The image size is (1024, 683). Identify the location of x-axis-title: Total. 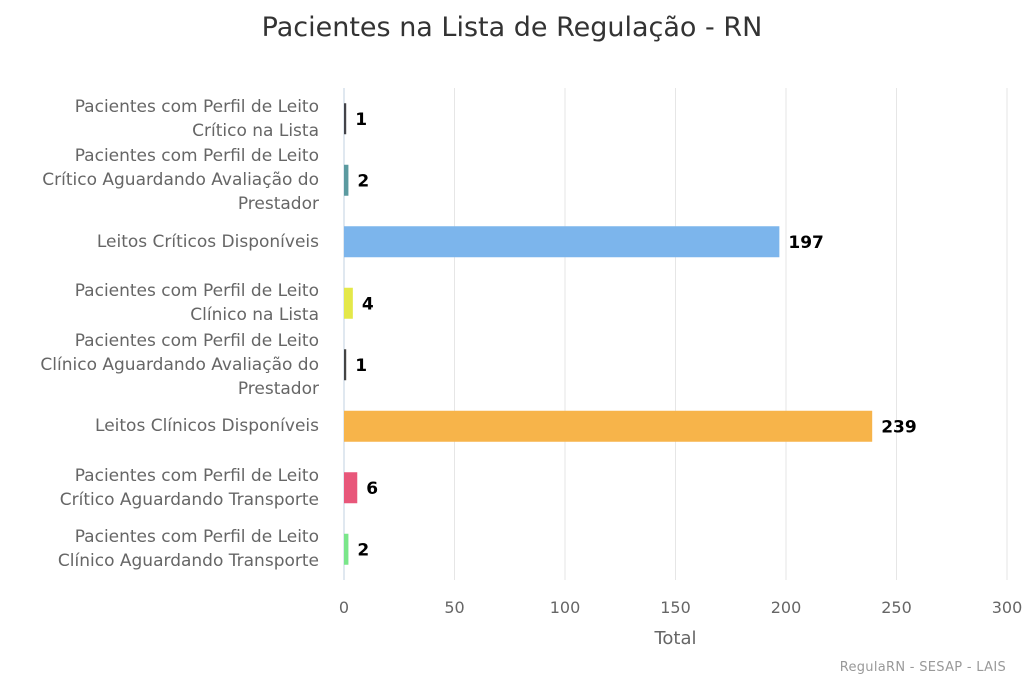
(675, 638).